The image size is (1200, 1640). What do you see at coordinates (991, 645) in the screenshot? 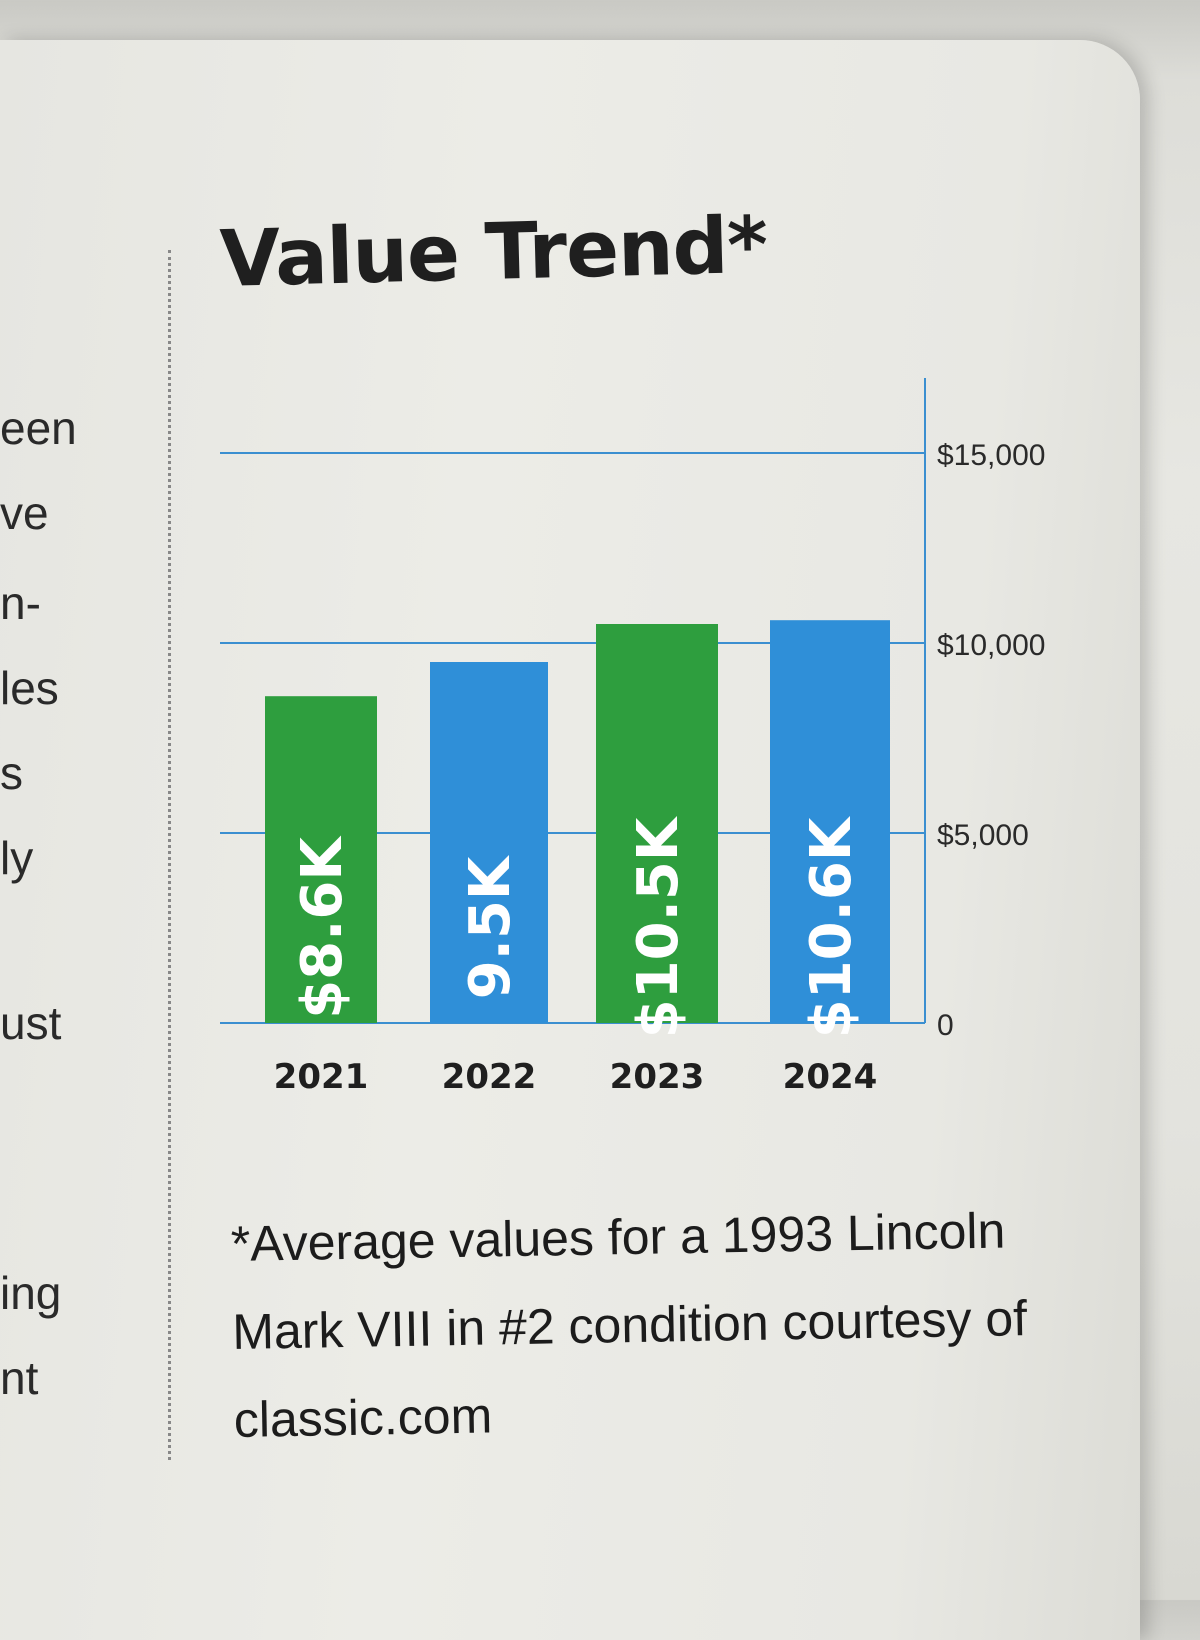
I see `y-tick-label: $10,000` at bounding box center [991, 645].